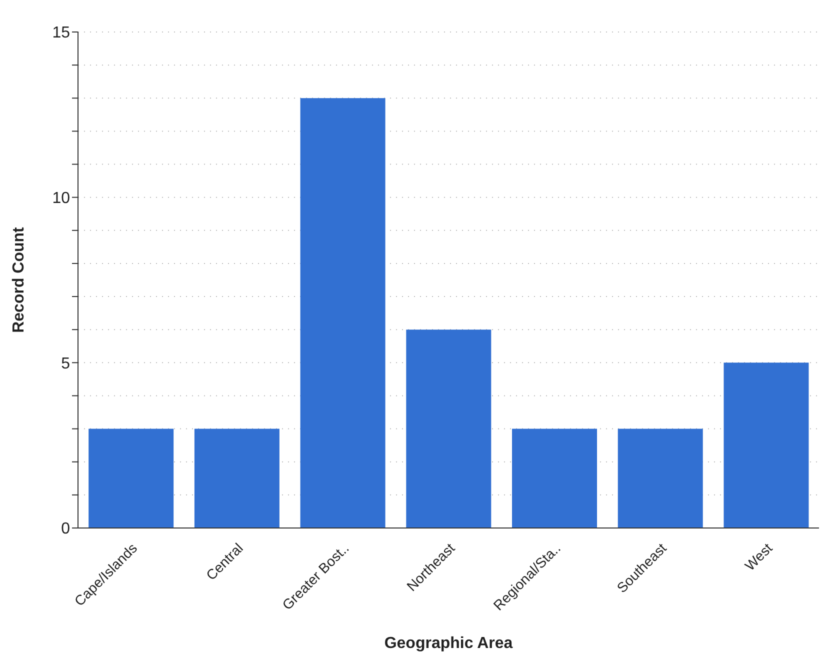  Describe the element at coordinates (61, 33) in the screenshot. I see `y-tick-label: 15` at that location.